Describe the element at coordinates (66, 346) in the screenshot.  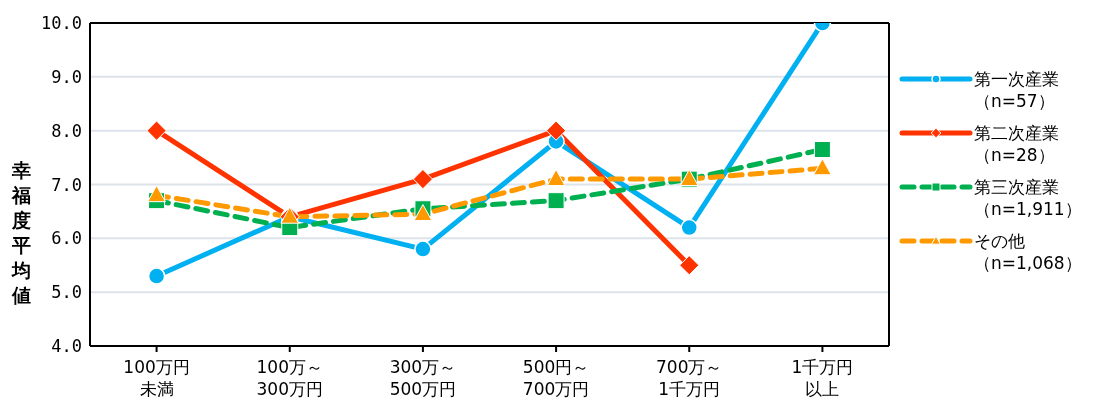
I see `y-tick-label: 4.0` at that location.